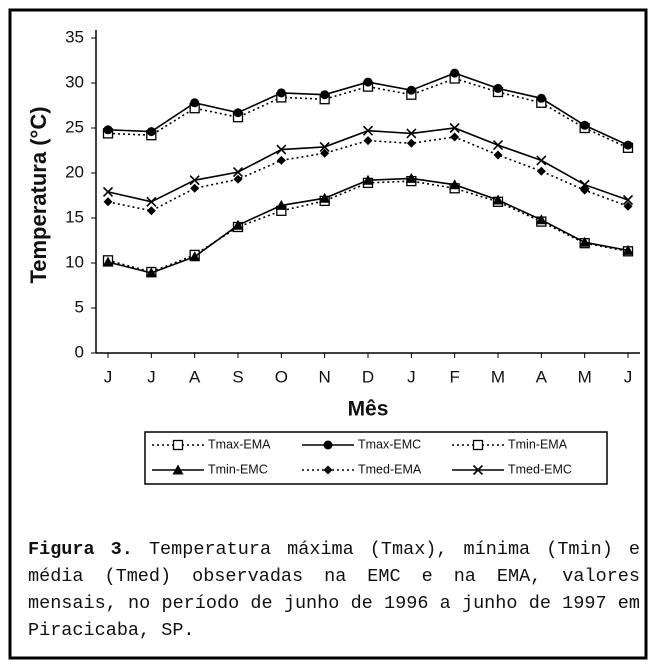  I want to click on legend-label: Tmax-EMA, so click(239, 444).